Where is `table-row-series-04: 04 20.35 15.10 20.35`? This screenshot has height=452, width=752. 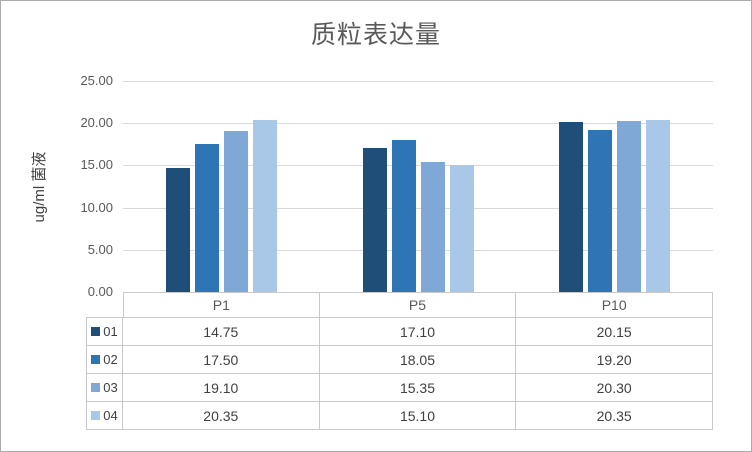
table-row-series-04: 04 20.35 15.10 20.35 is located at coordinates (399, 416).